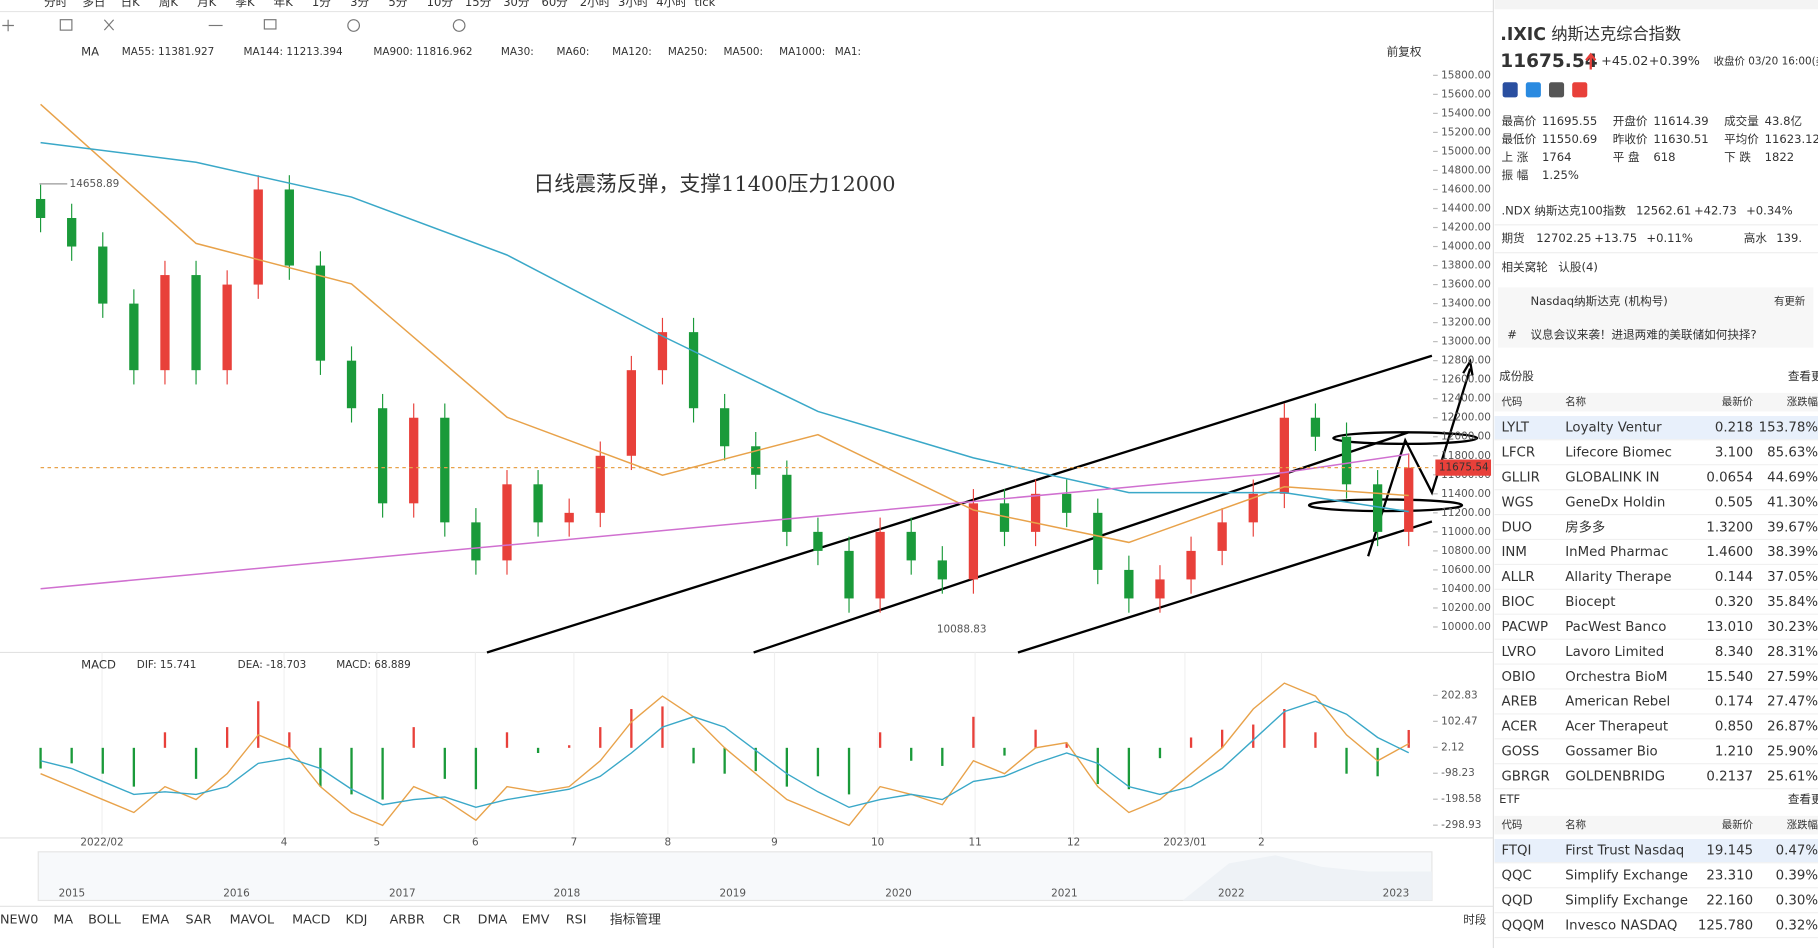 This screenshot has height=948, width=1818. What do you see at coordinates (633, 4) in the screenshot?
I see `period-tab: 3小时` at bounding box center [633, 4].